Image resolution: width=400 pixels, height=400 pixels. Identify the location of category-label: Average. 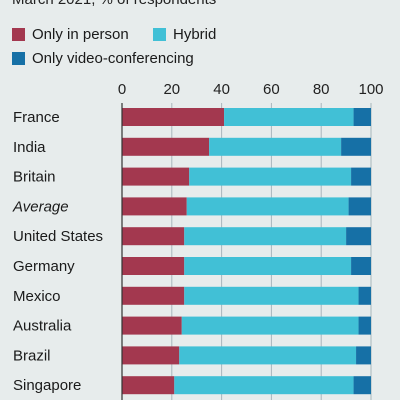
(40, 206).